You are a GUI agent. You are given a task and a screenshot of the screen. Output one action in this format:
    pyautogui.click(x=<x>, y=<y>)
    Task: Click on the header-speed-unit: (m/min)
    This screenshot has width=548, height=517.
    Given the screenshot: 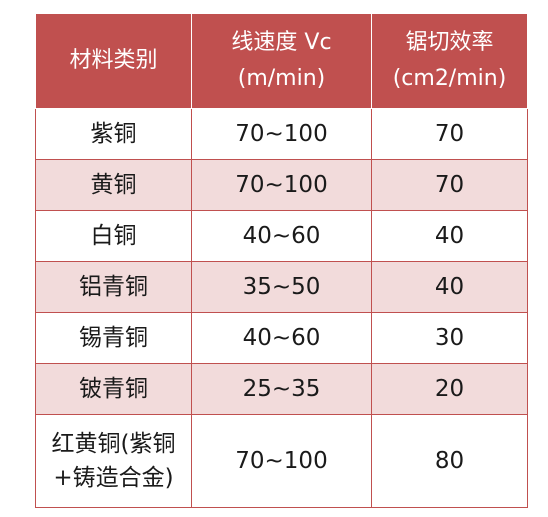 What is the action you would take?
    pyautogui.click(x=281, y=78)
    